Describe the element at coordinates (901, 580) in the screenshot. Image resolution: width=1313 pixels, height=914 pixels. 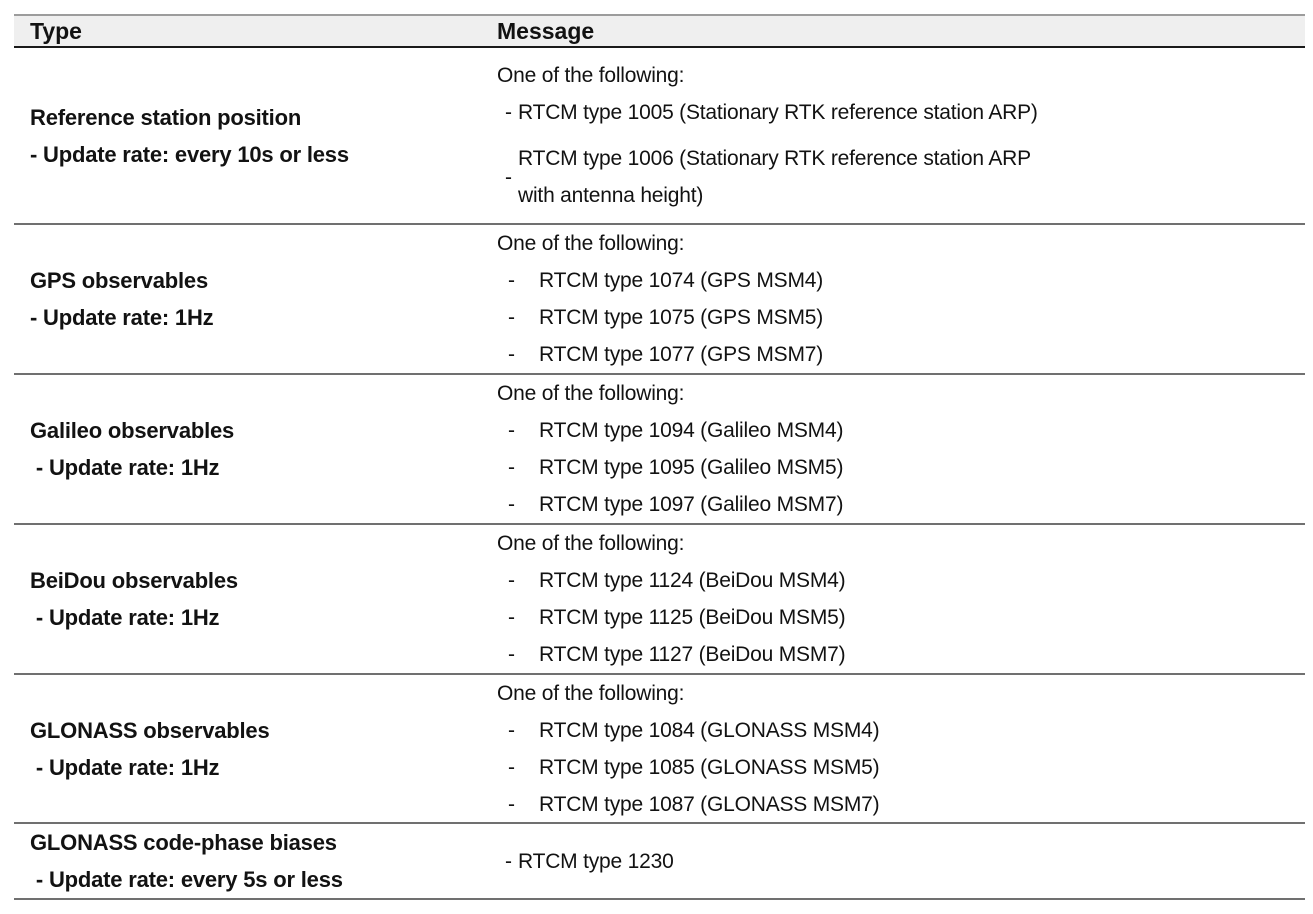
I see `message-list-item: - RTCM type 1124 (BeiDou MSM4)` at that location.